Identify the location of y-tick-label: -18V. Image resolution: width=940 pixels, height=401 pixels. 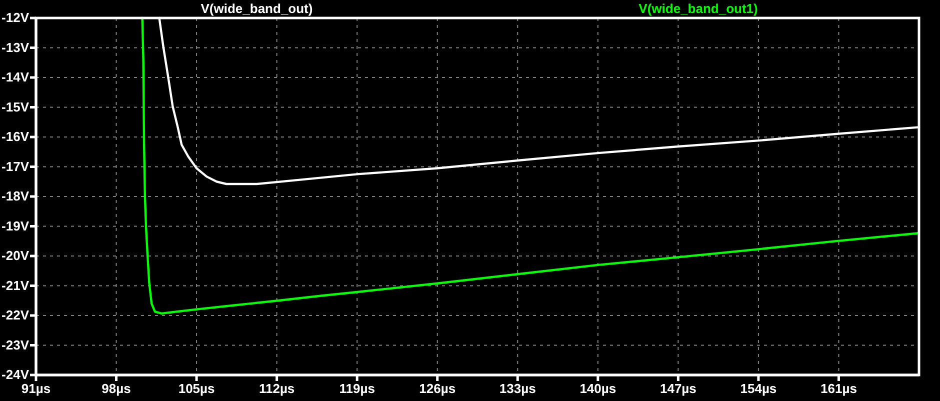
(16, 196).